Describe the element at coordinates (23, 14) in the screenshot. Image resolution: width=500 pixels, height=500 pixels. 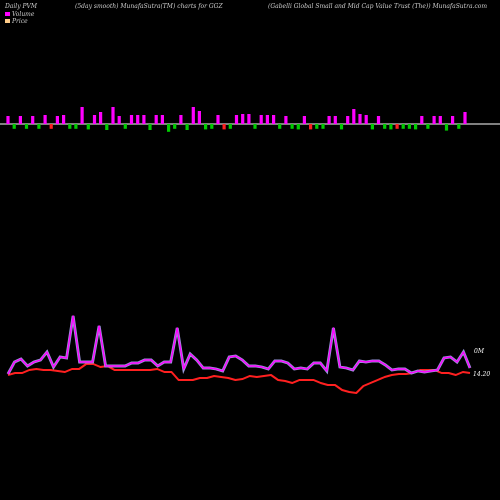
I see `legend-volume-label: Volume` at that location.